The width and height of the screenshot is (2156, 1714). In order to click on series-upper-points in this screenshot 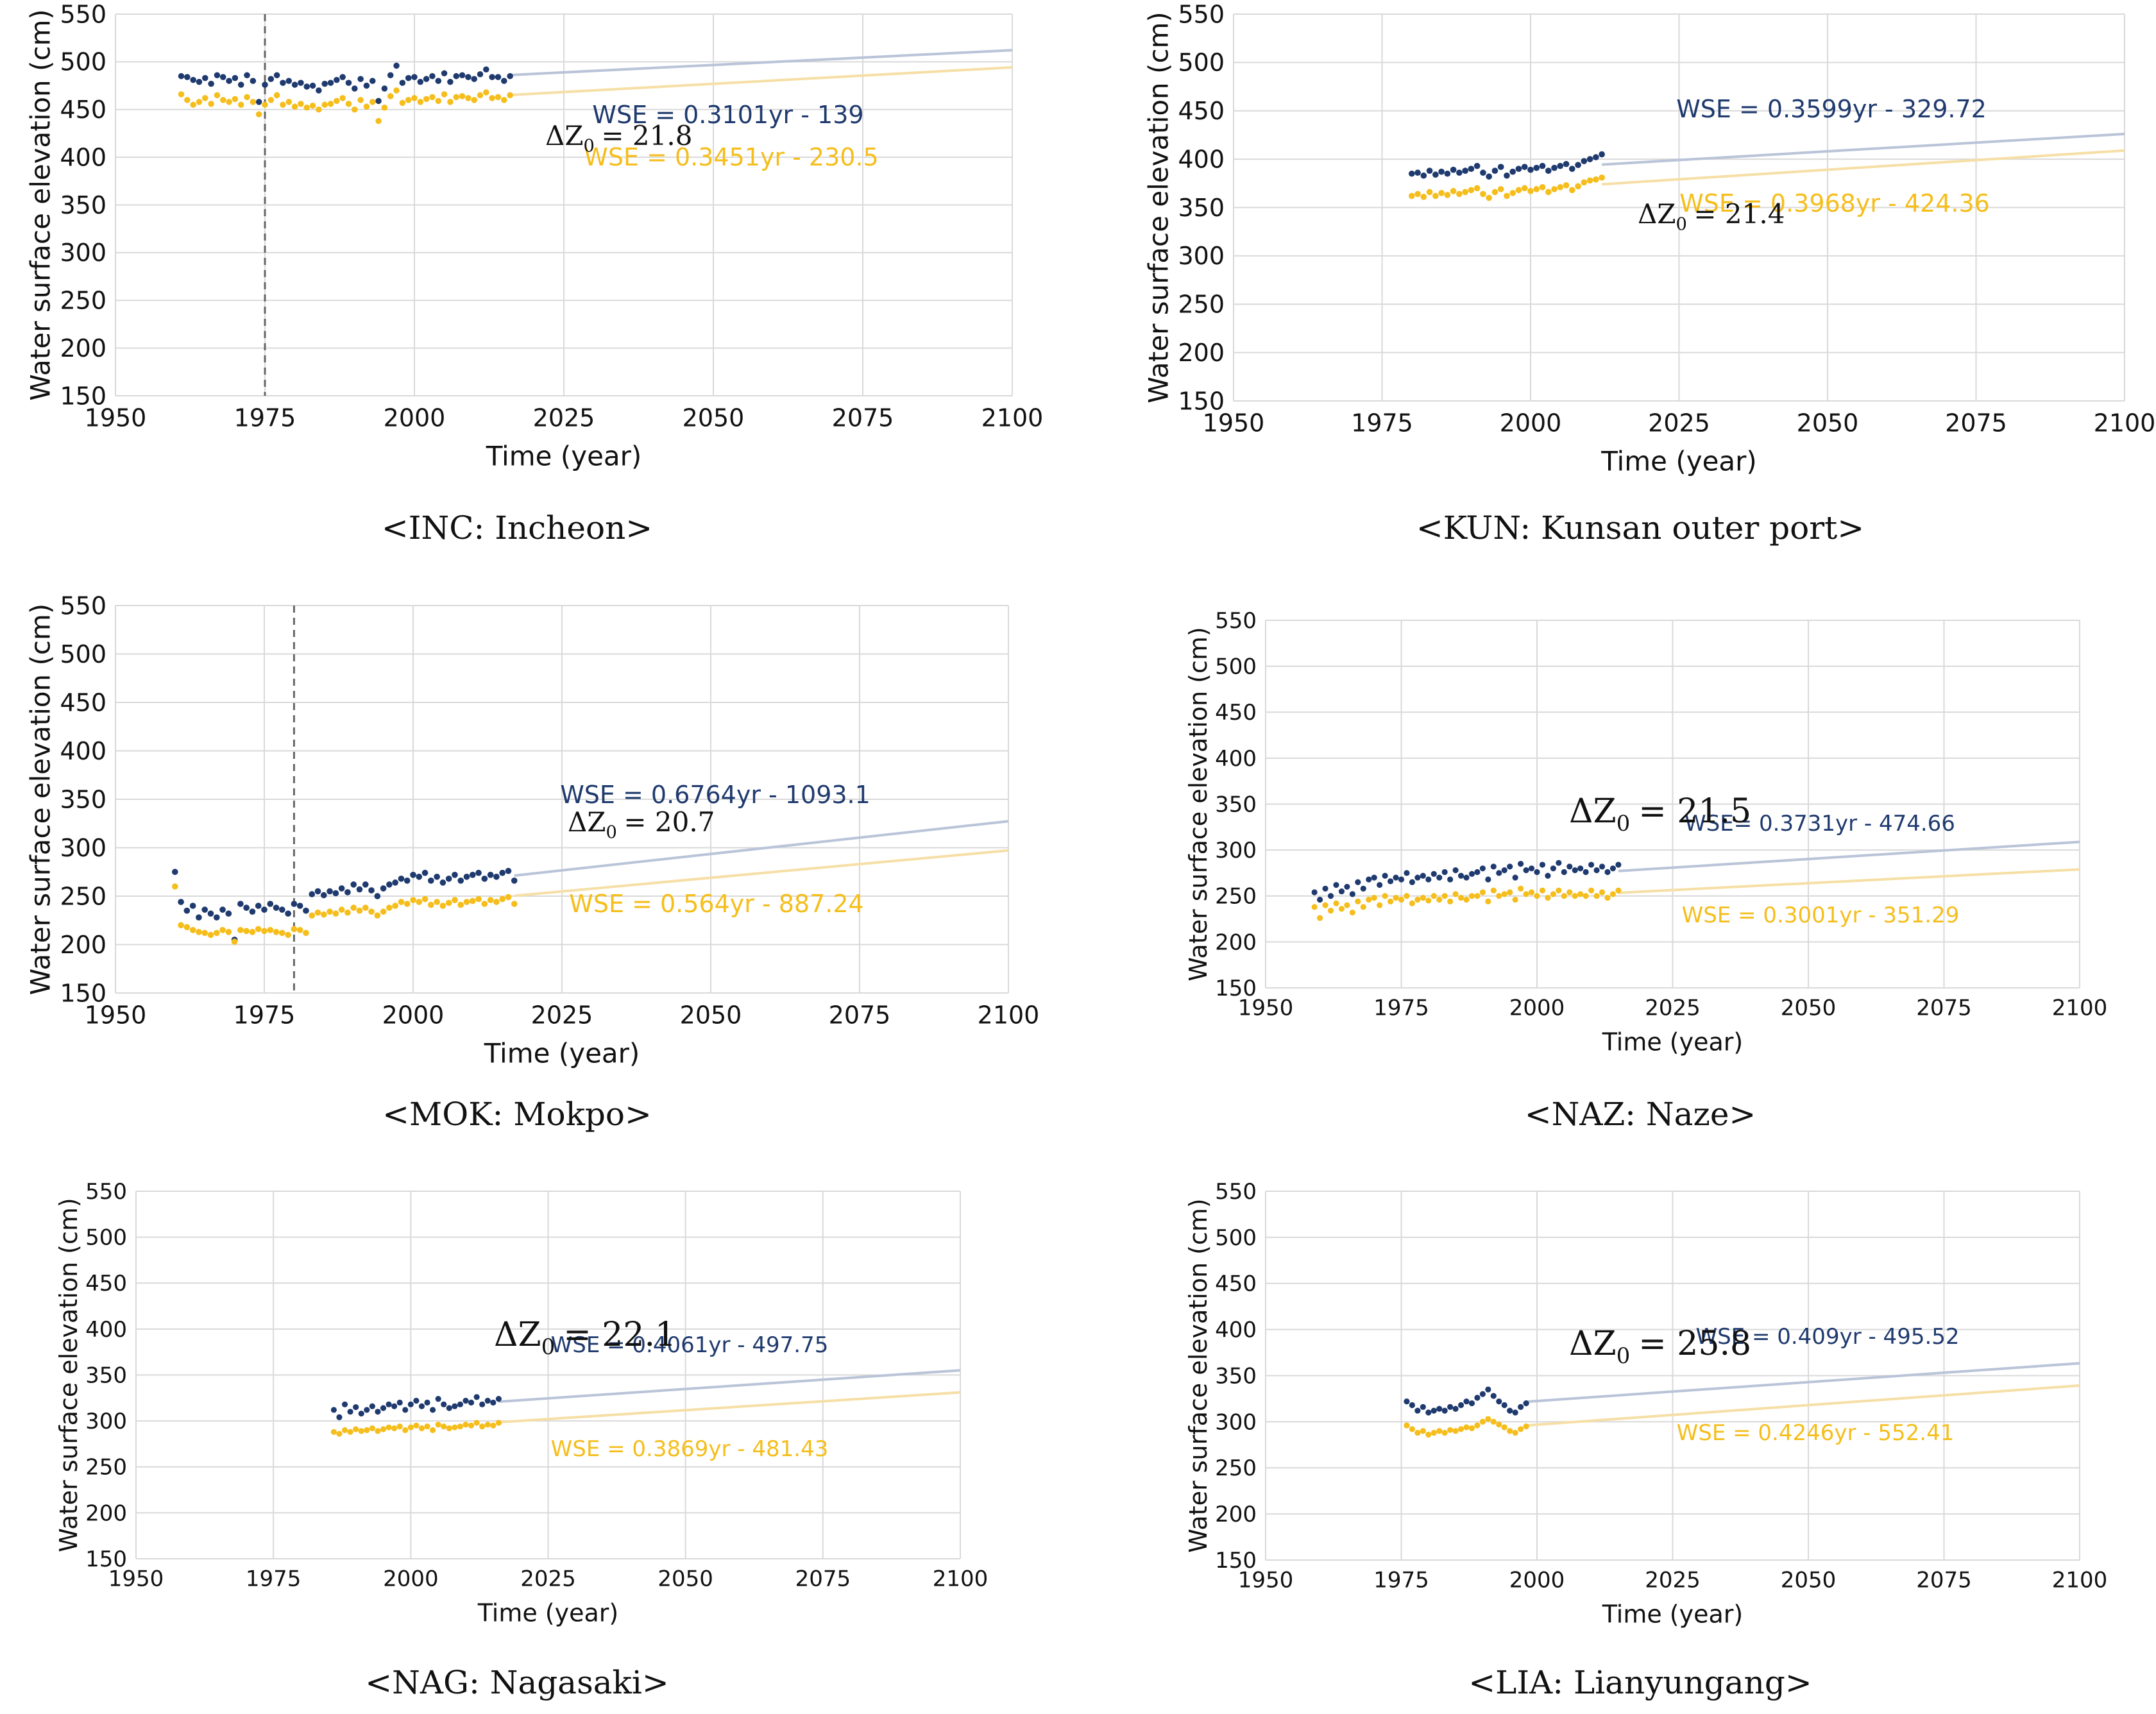, I will do `click(346, 84)`.